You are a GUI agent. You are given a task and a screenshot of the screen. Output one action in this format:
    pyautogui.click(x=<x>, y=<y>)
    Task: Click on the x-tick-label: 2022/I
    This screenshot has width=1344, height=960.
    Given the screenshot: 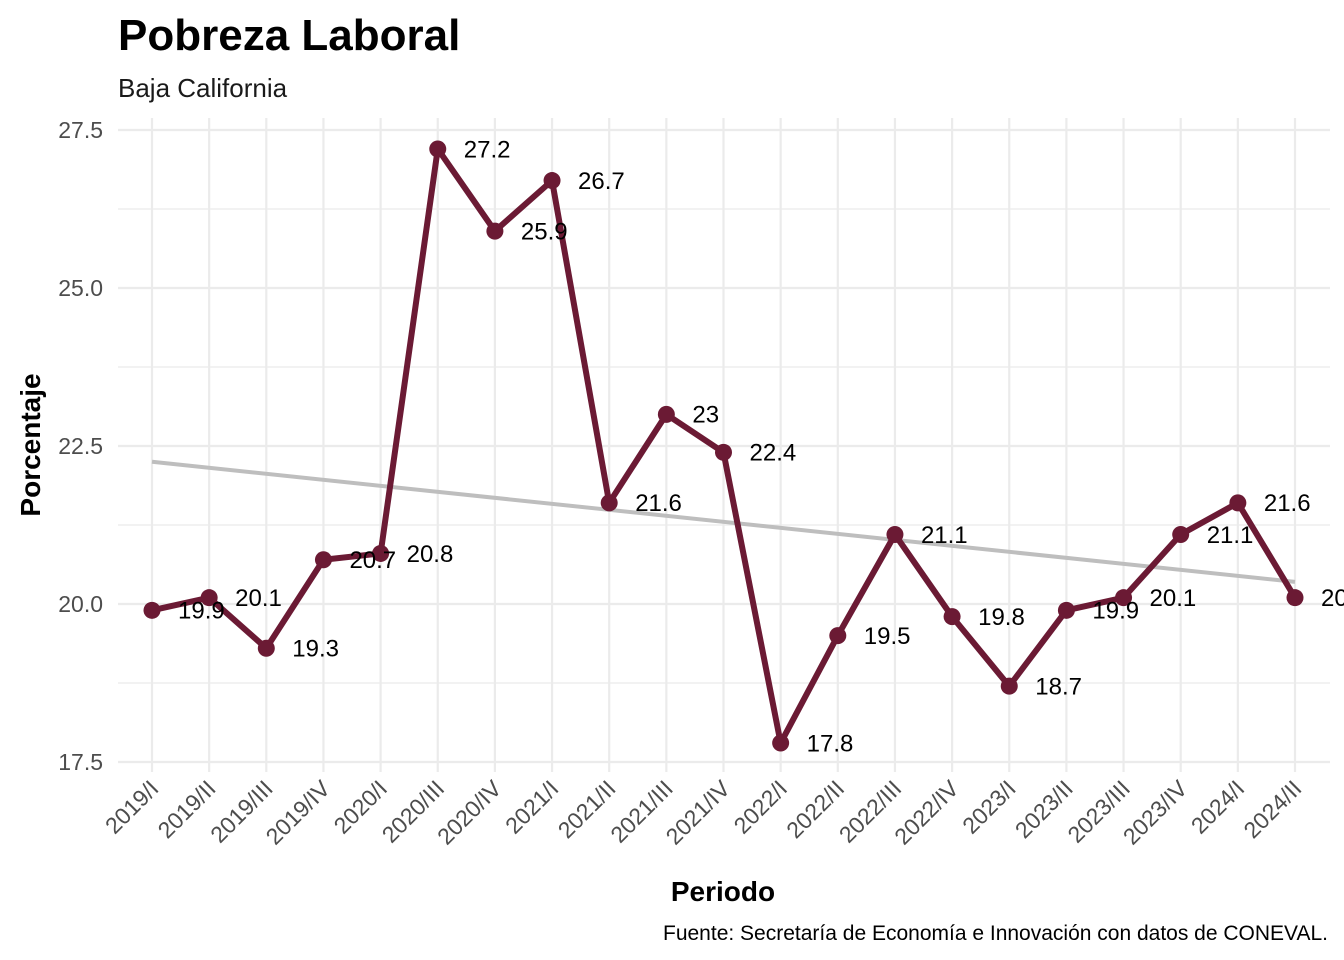 What is the action you would take?
    pyautogui.click(x=761, y=807)
    